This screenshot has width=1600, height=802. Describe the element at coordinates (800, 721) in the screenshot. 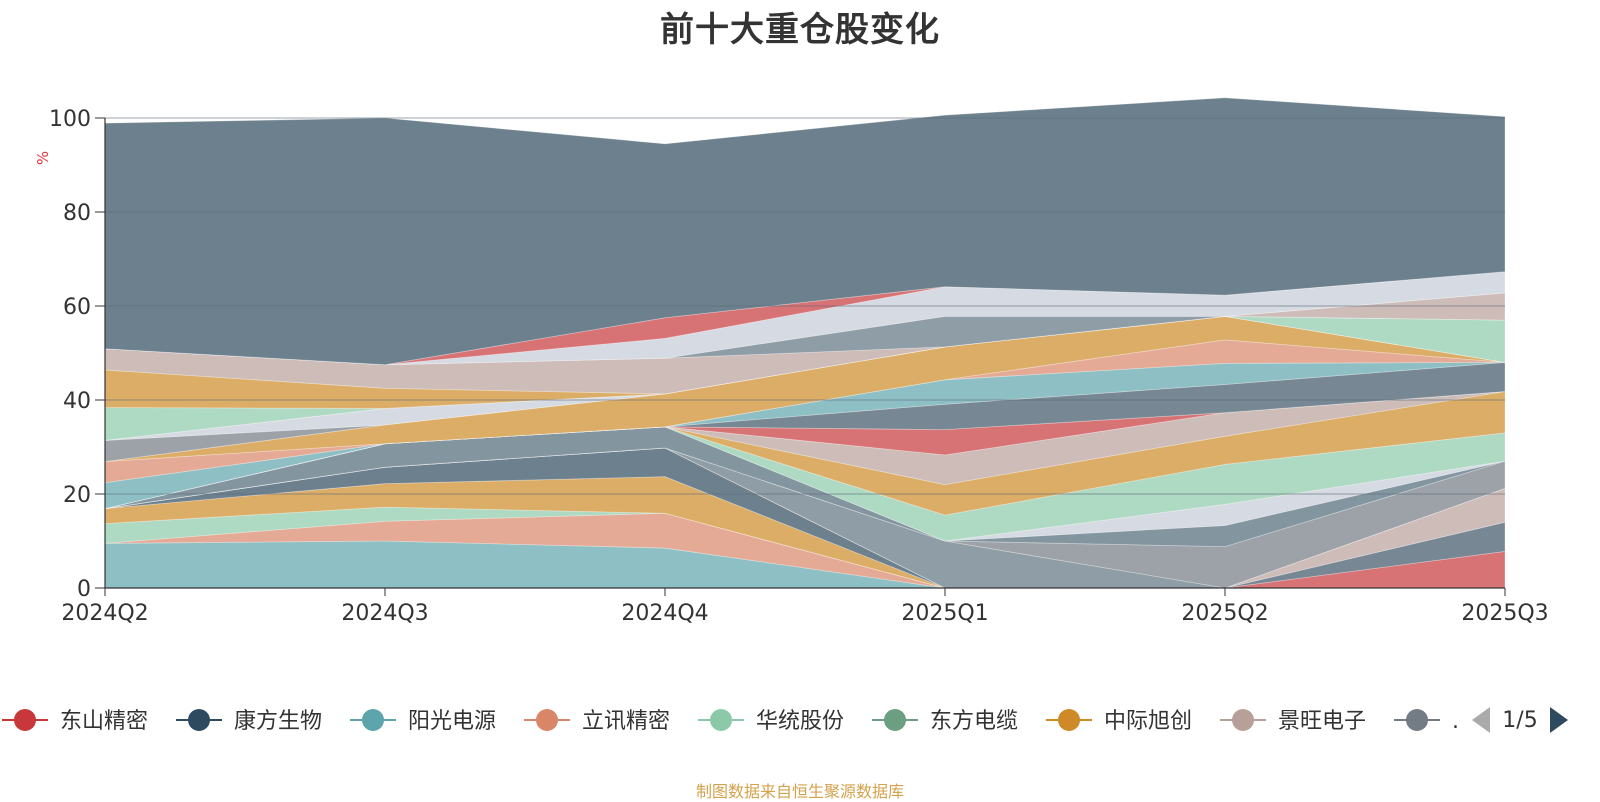

I see `legend-label-4: 华统股份` at that location.